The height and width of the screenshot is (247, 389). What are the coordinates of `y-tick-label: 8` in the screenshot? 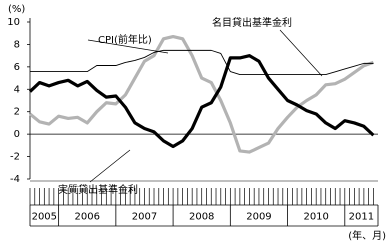 It's located at (17, 44).